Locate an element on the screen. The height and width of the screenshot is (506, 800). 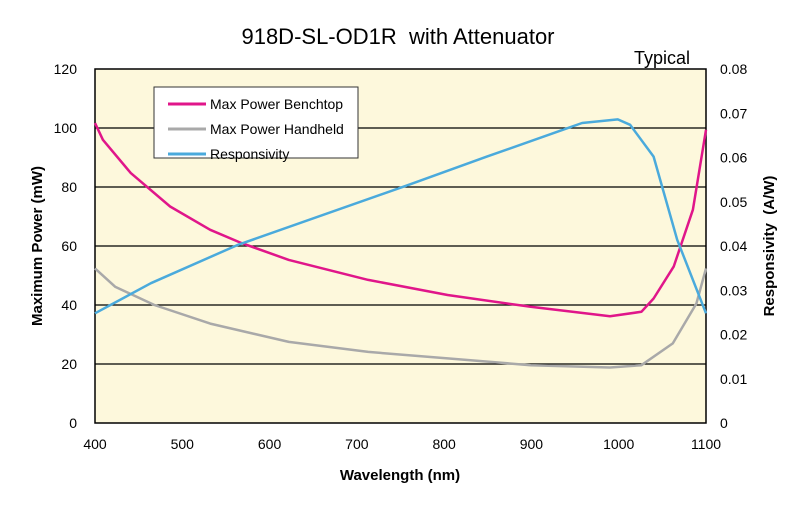
x-axis-label: Wavelength (nm) is located at coordinates (400, 475).